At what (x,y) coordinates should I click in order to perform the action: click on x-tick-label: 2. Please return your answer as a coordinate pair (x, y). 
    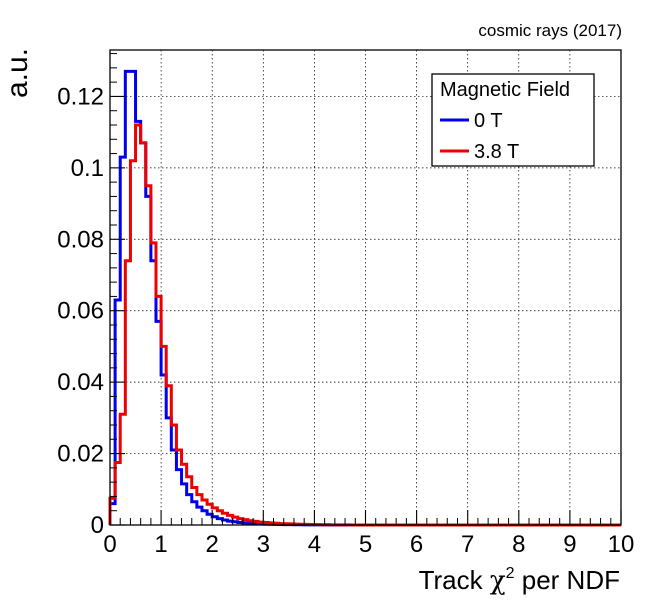
    Looking at the image, I should click on (212, 544).